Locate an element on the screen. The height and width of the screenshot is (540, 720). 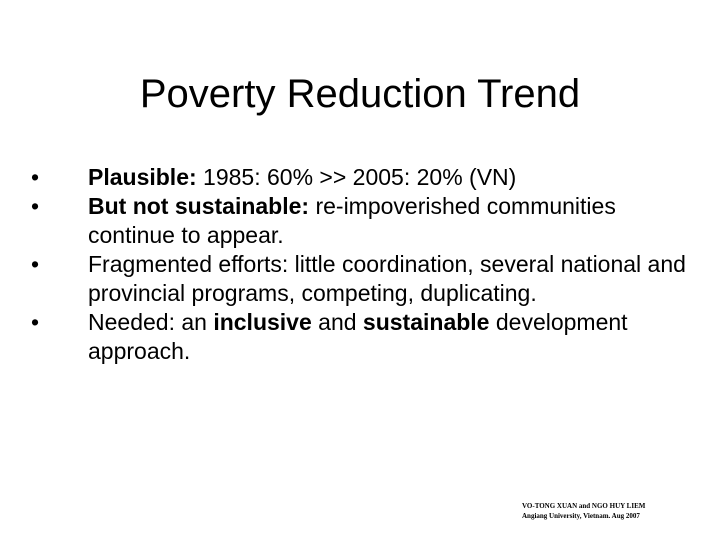
footer-affiliation: Angiang University, Vietnam. Aug 2007 is located at coordinates (581, 516).